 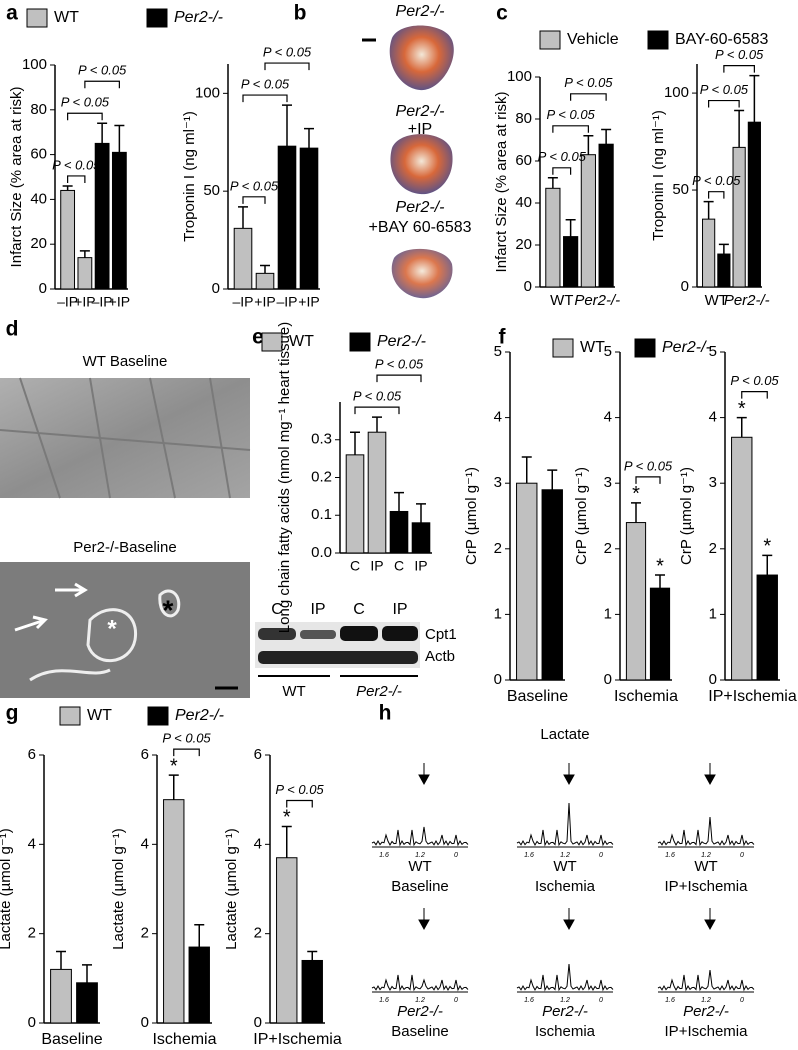 What do you see at coordinates (523, 160) in the screenshot?
I see `y-tick-label: 60` at bounding box center [523, 160].